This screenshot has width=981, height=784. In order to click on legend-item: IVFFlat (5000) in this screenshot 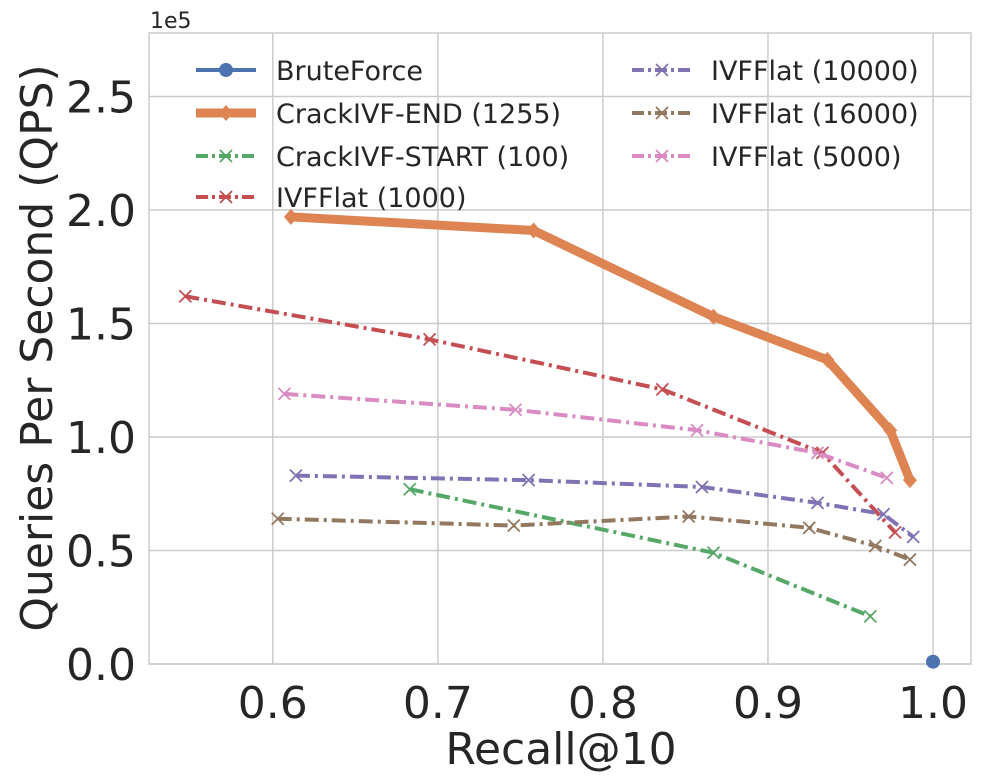, I will do `click(767, 157)`.